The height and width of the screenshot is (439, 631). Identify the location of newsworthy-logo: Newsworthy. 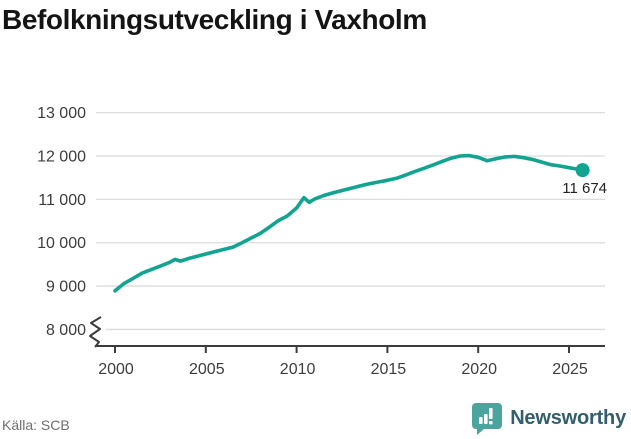
(548, 418).